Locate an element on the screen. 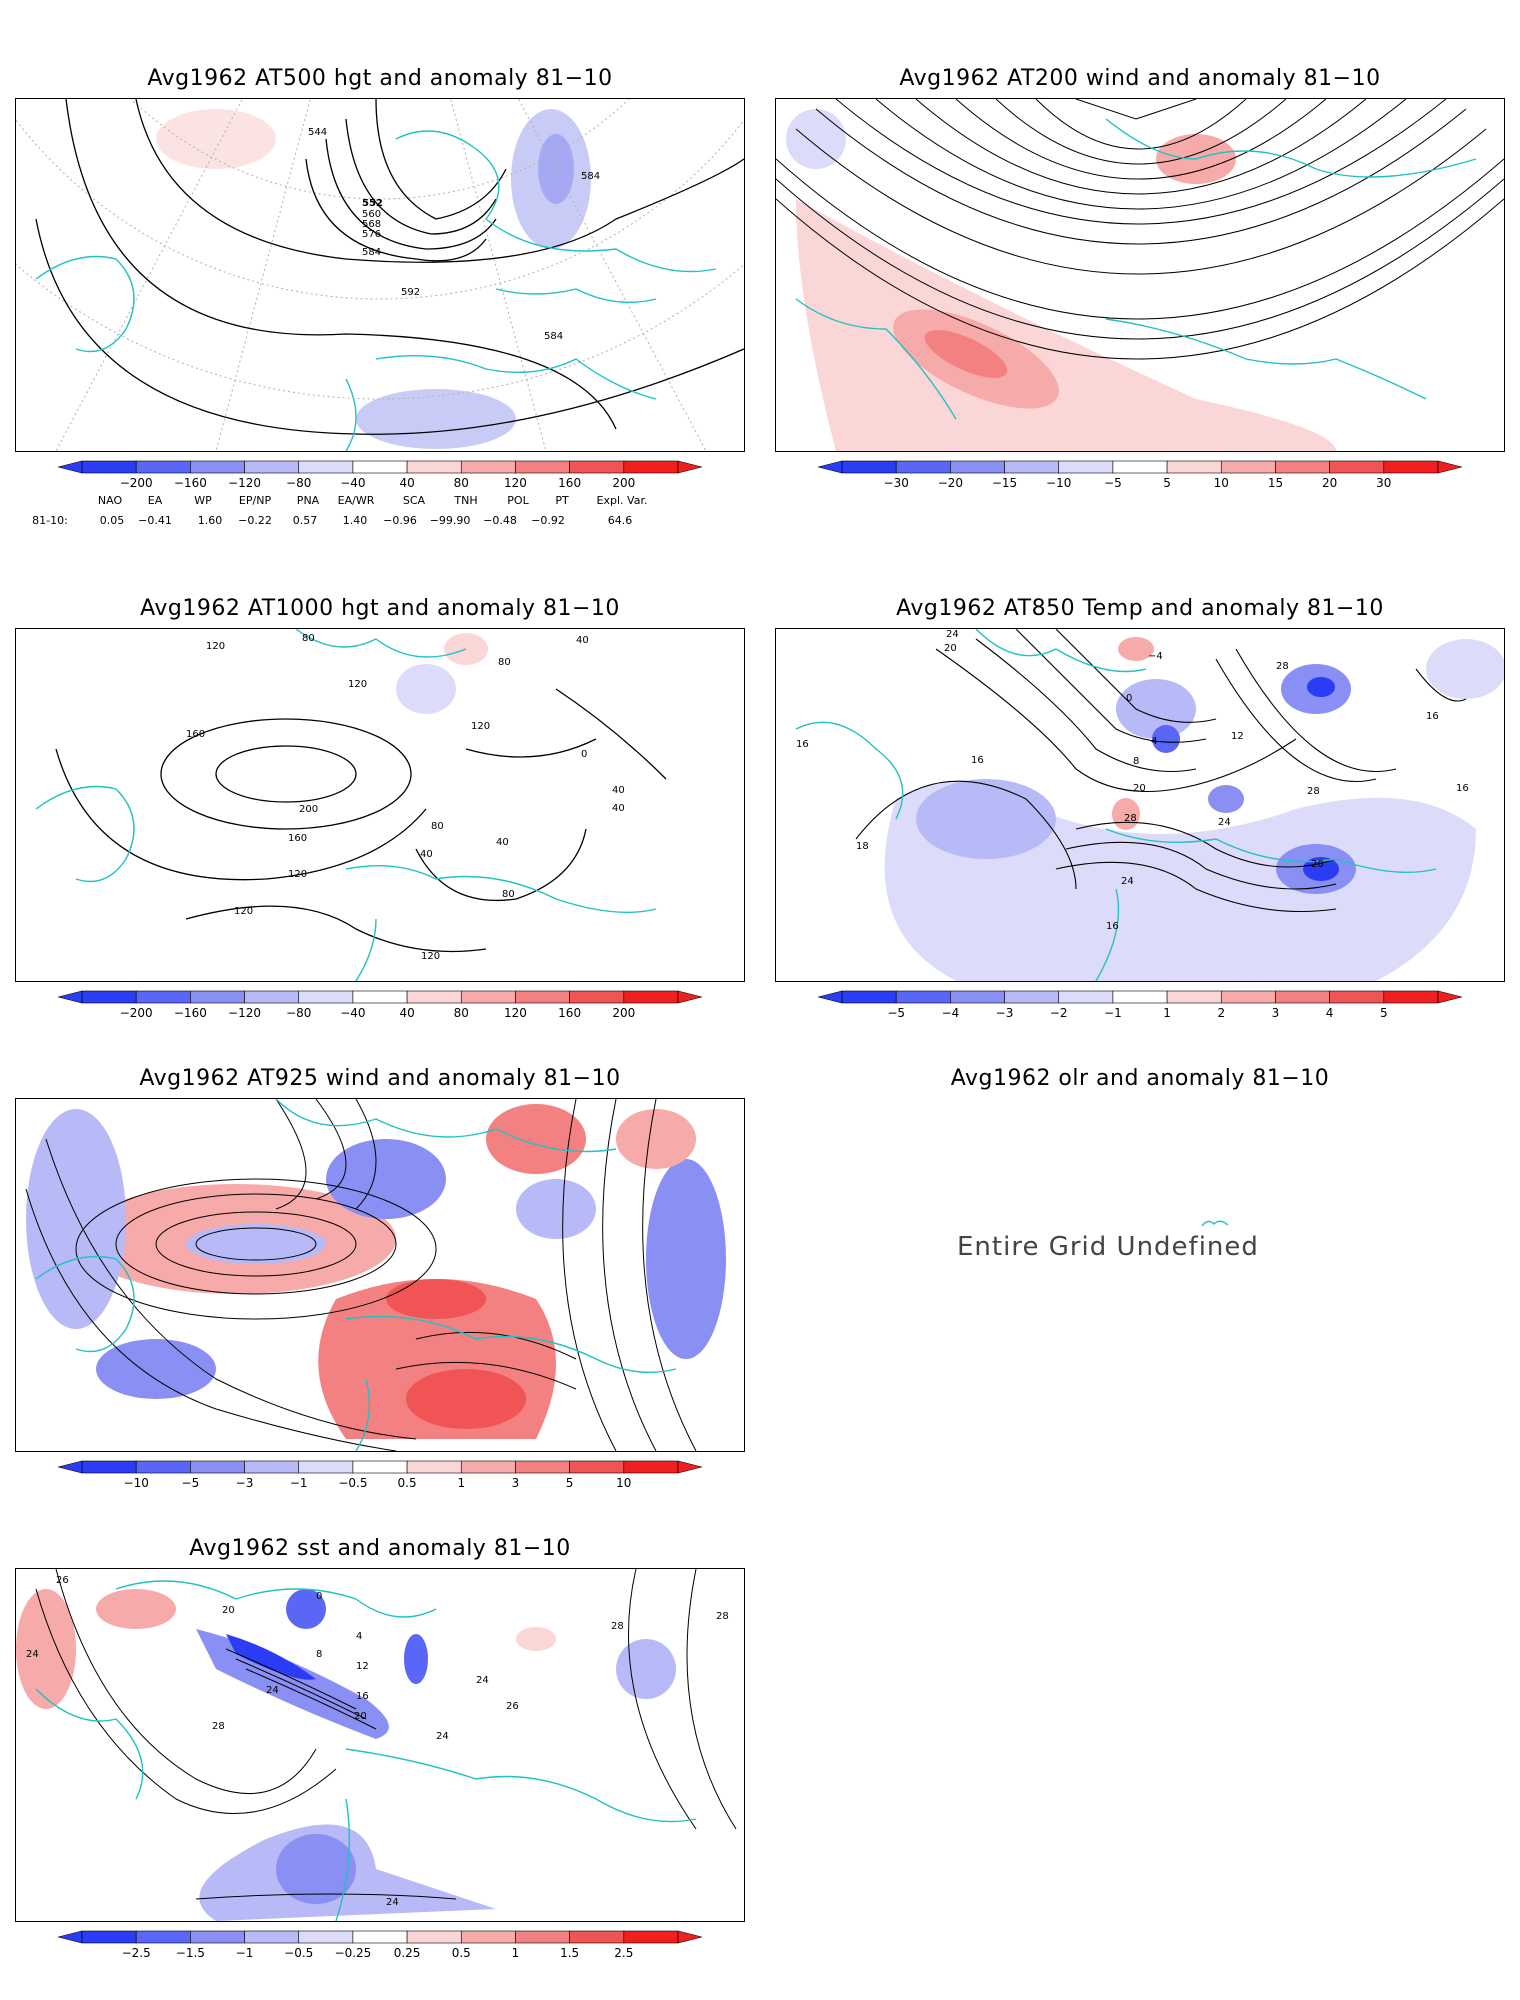 This screenshot has height=2000, width=1520. contour-label: 20 is located at coordinates (360, 1716).